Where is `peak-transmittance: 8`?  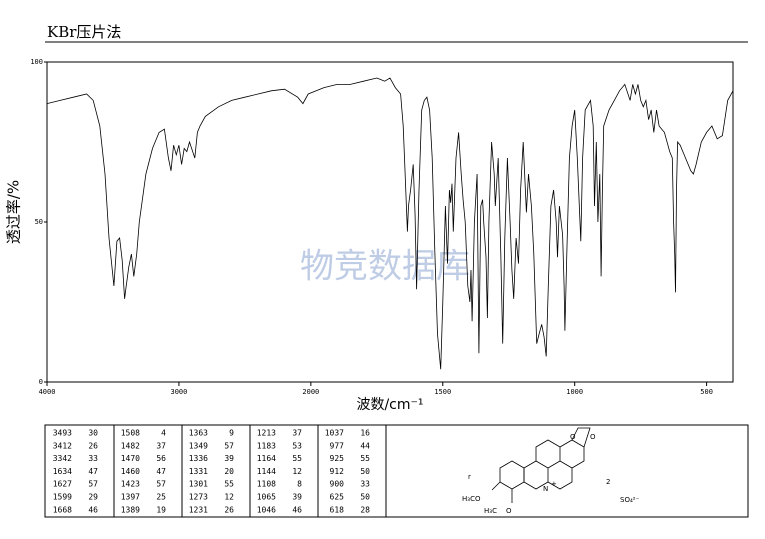
peak-transmittance: 8 is located at coordinates (299, 484).